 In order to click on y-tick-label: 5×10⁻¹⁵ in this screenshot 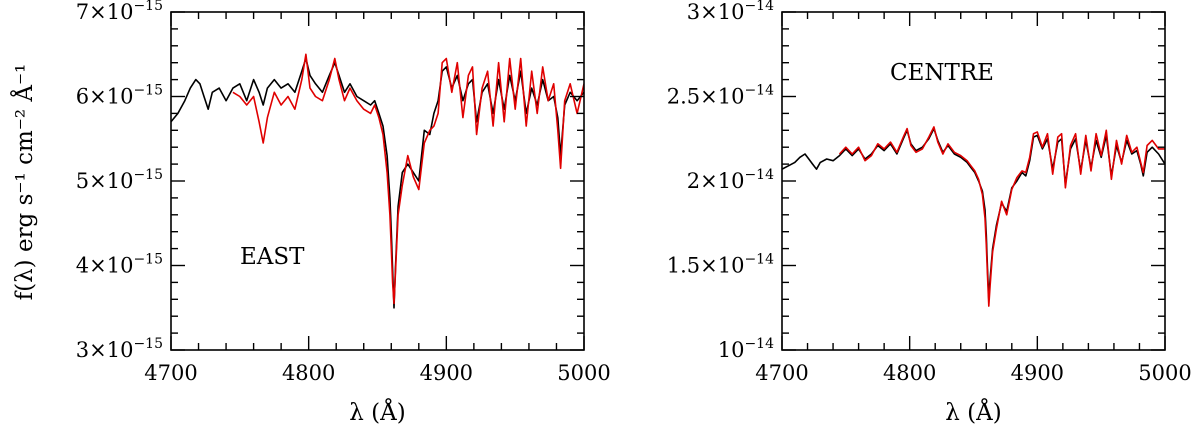, I will do `click(119, 180)`.